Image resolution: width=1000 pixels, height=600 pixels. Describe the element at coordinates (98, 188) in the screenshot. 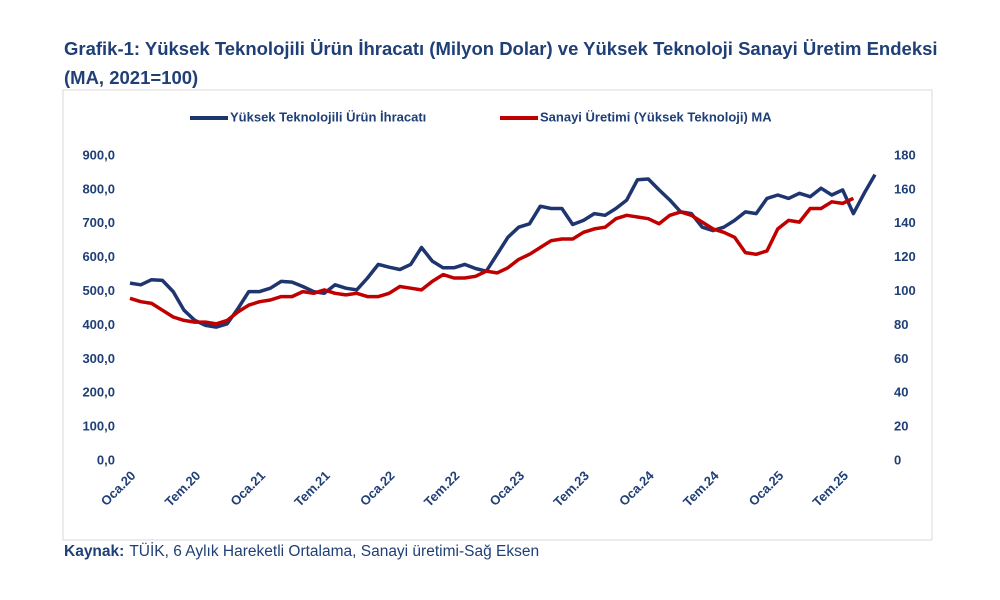

I see `y-tick-label: 800,0` at that location.